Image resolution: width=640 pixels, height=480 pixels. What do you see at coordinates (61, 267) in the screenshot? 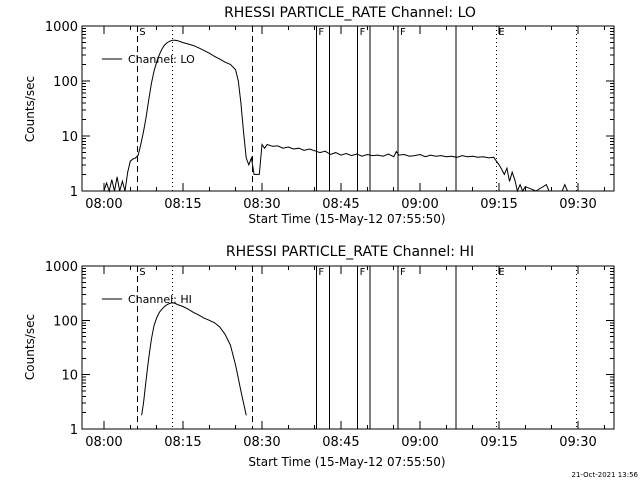
I see `y-tick-label: 1000` at bounding box center [61, 267].